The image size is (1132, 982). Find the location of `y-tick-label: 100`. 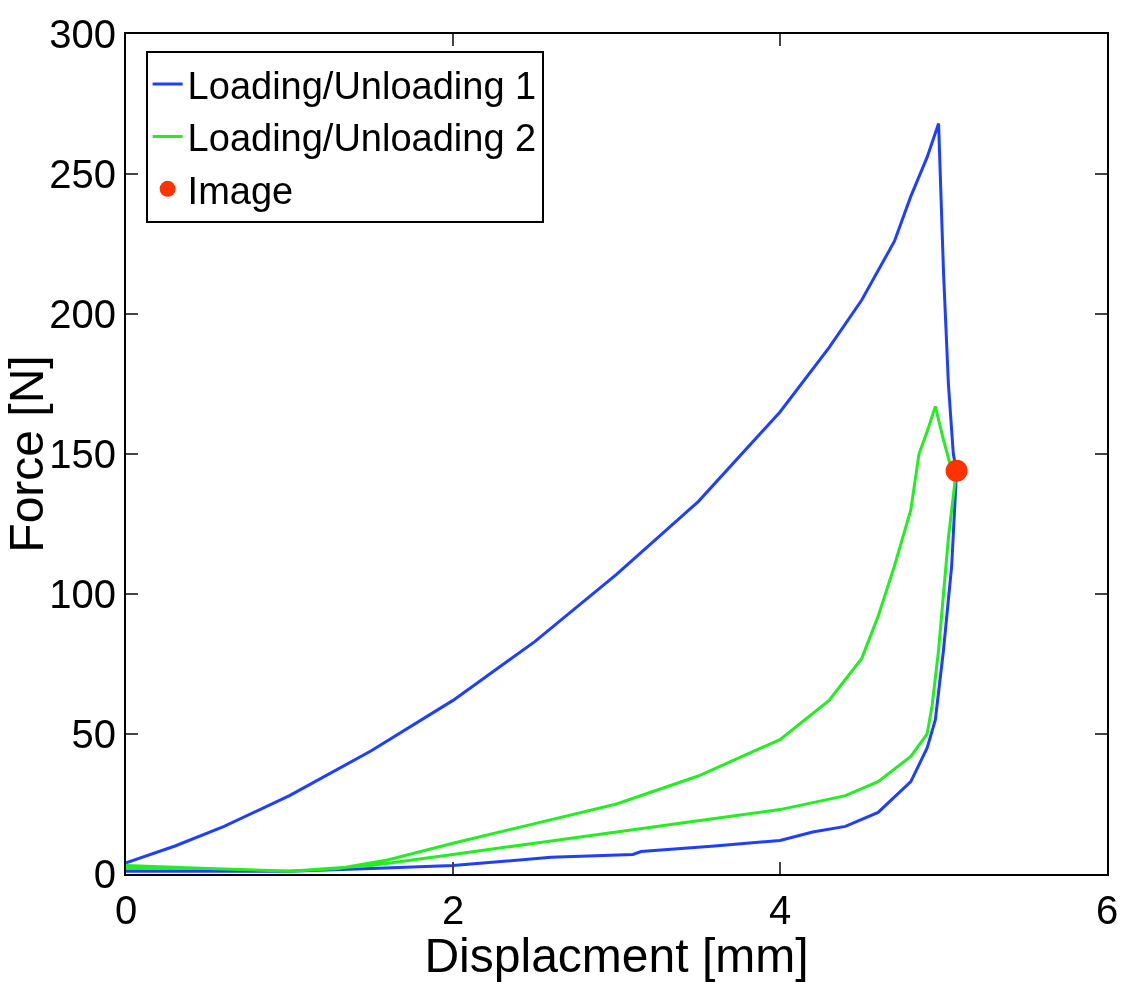

y-tick-label: 100 is located at coordinates (82, 594).